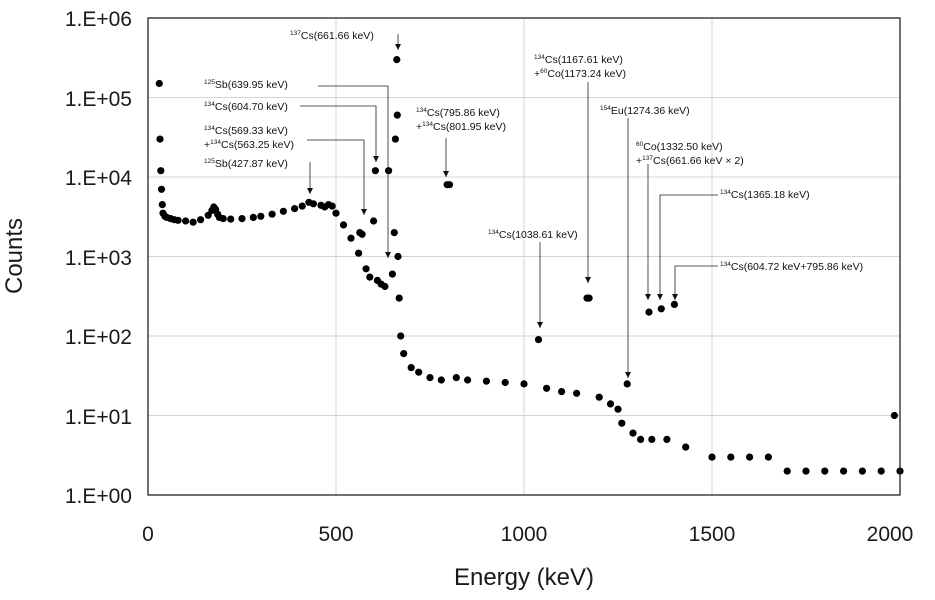 The height and width of the screenshot is (600, 935). Describe the element at coordinates (345, 40) in the screenshot. I see `peak-annotation: 137Cs(661.66 keV)` at that location.